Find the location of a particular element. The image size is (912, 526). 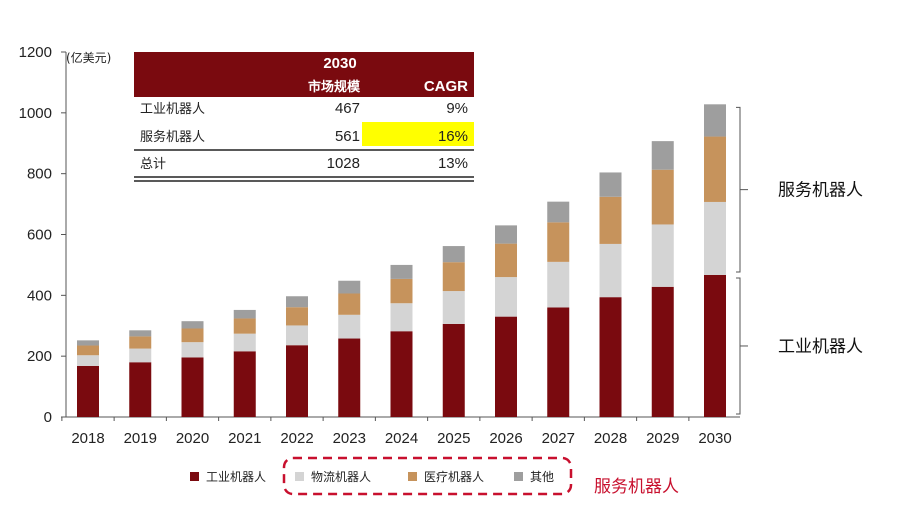

x-tick-label: 2026 is located at coordinates (505, 438).